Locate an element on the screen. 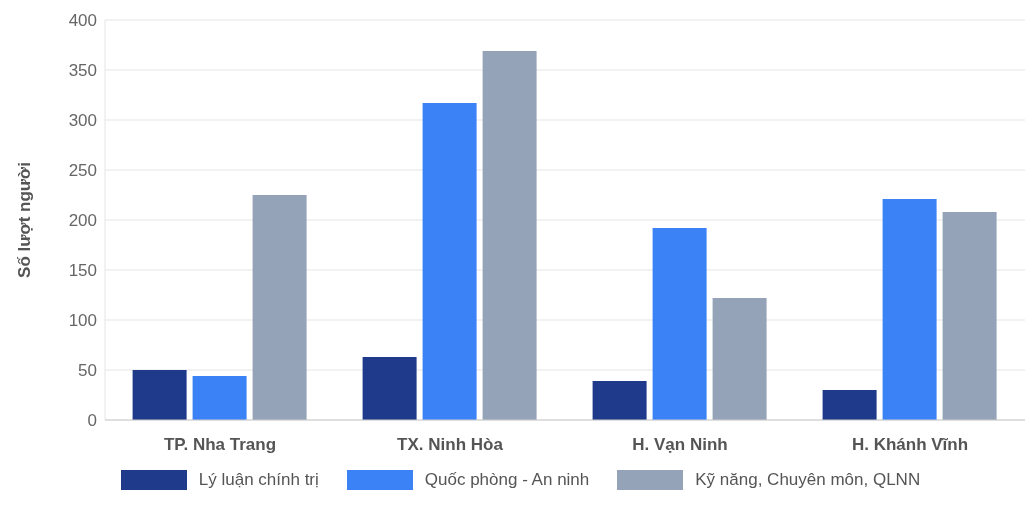 This screenshot has height=506, width=1033. y-tick-label: 0 is located at coordinates (92, 421).